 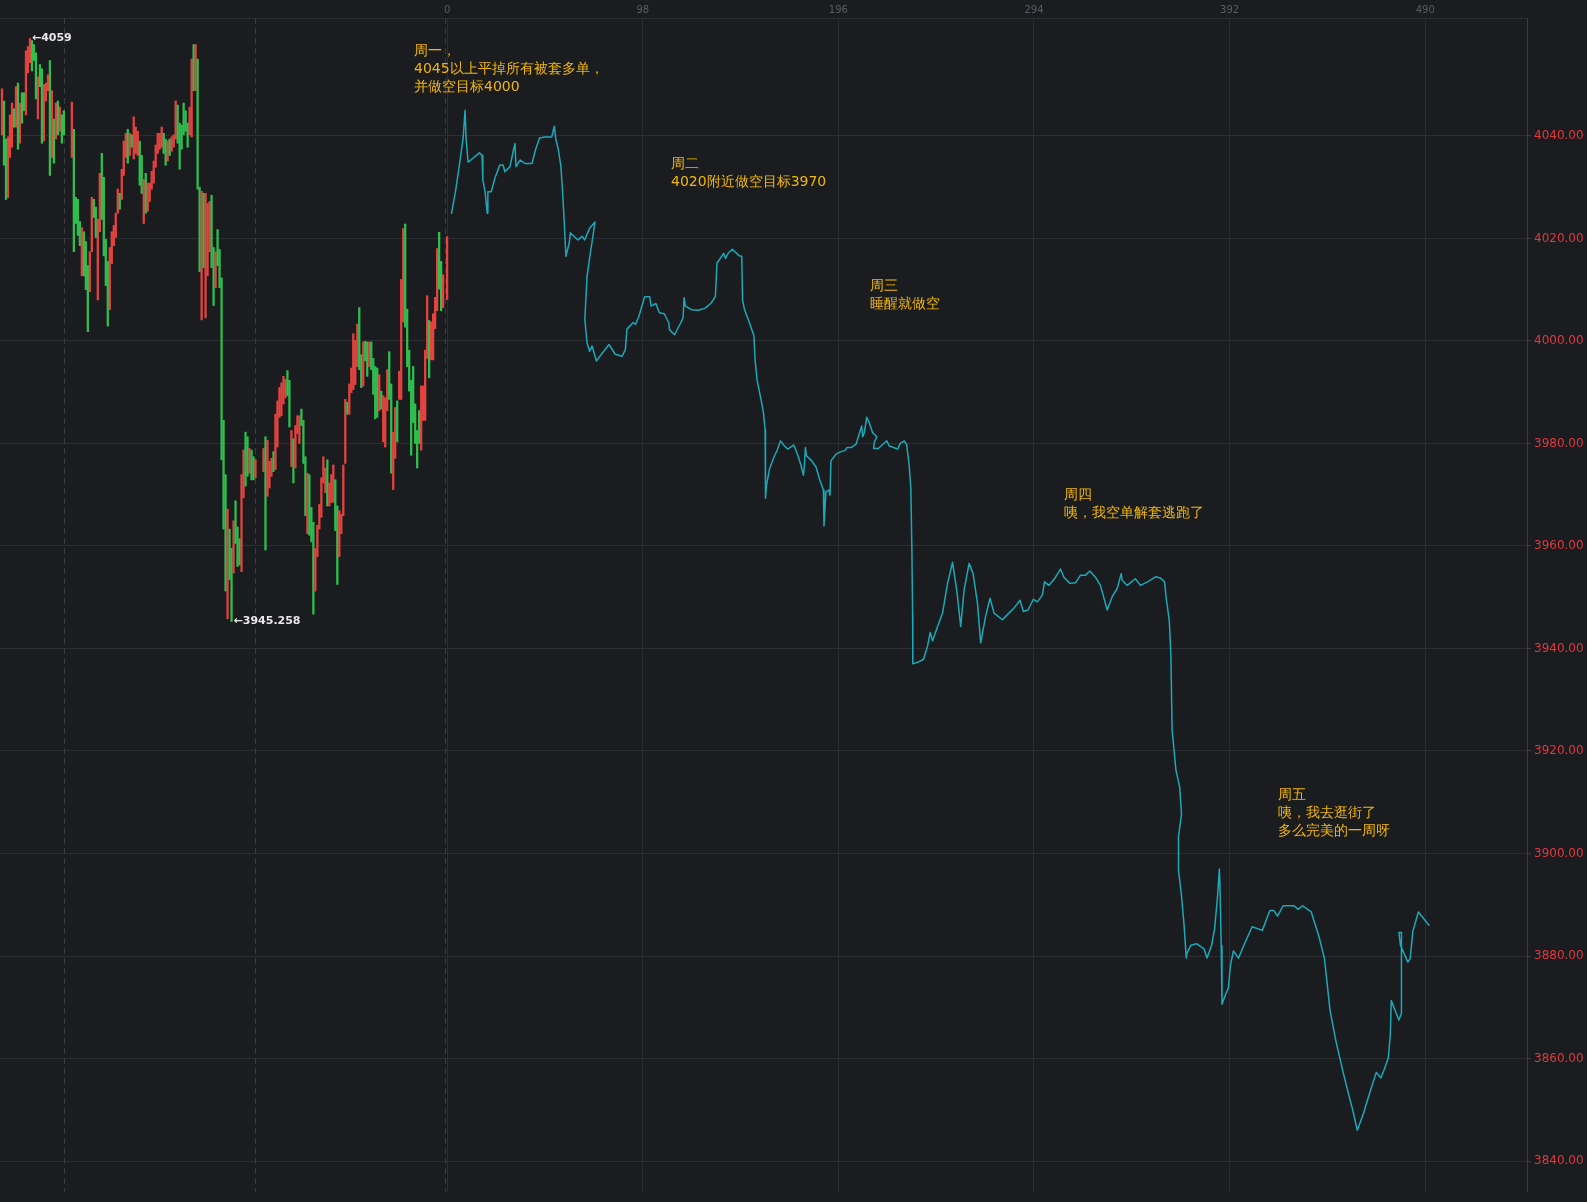 I want to click on annotation: 4045以上平掉所有被套多单，, so click(x=509, y=67).